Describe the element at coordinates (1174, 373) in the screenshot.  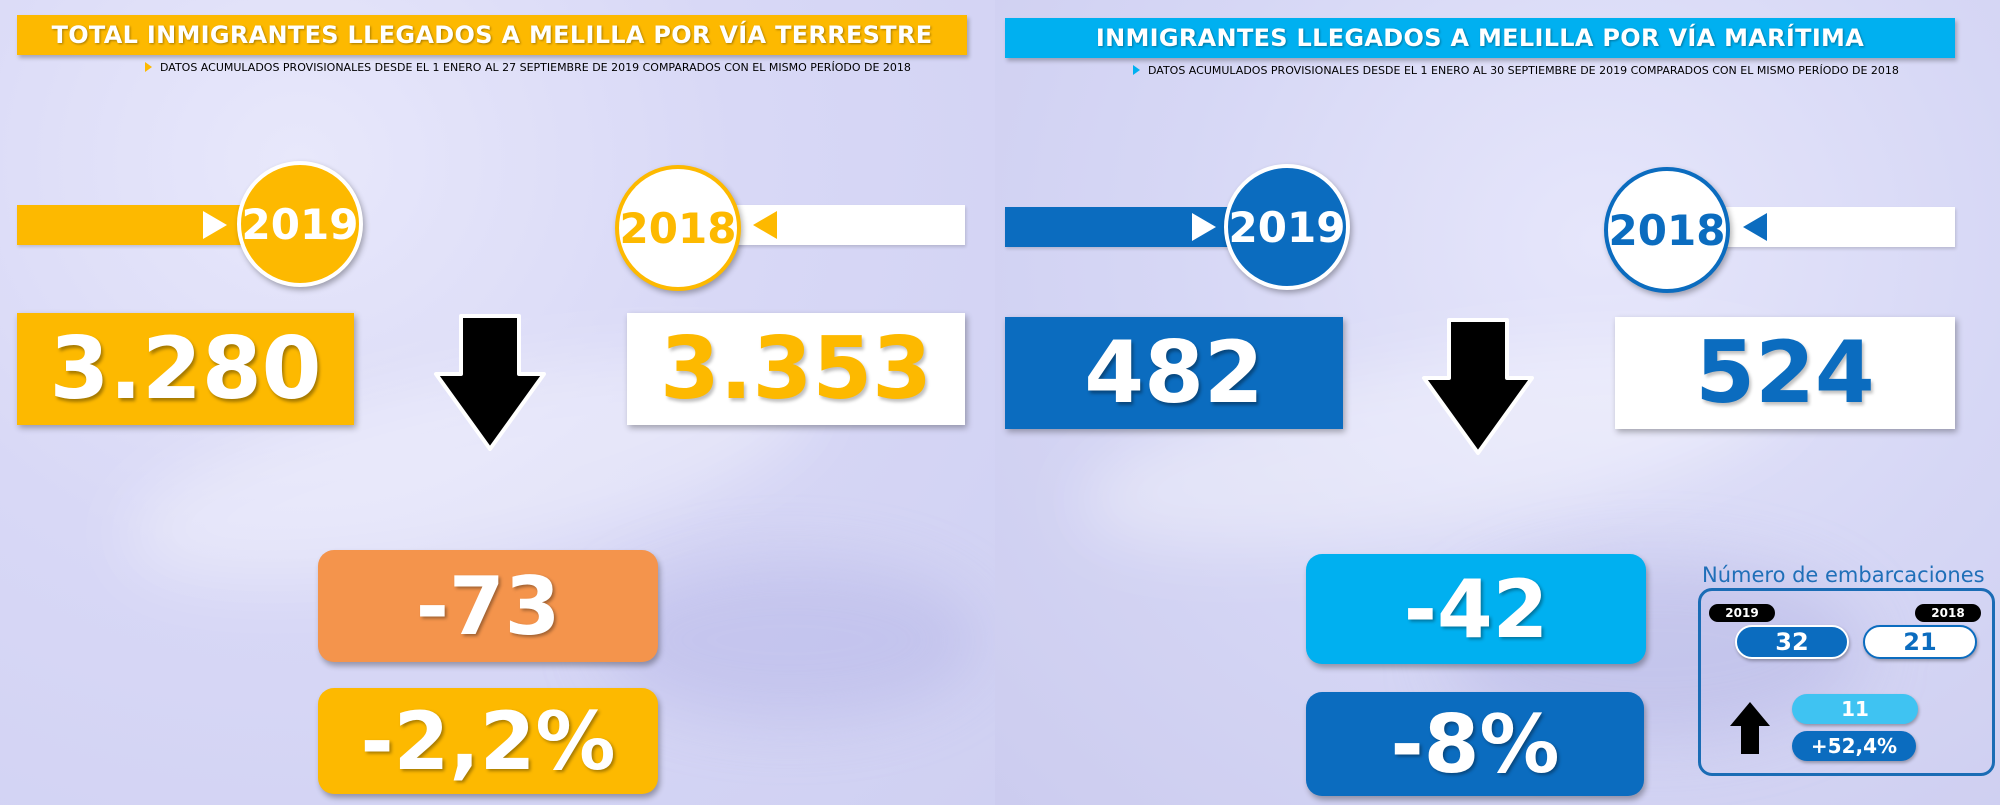
I see `sea-value-2019: 482` at that location.